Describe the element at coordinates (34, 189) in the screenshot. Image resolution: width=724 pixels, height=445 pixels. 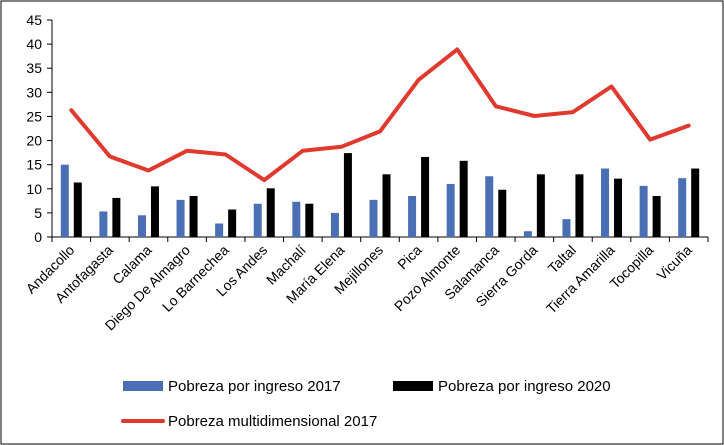
I see `y-tick-label: 10` at that location.